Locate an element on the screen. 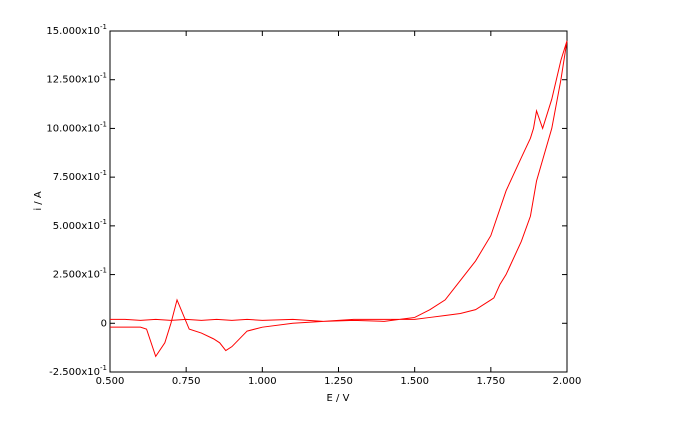 Image resolution: width=674 pixels, height=421 pixels. y-tick-label: 0 is located at coordinates (104, 323).